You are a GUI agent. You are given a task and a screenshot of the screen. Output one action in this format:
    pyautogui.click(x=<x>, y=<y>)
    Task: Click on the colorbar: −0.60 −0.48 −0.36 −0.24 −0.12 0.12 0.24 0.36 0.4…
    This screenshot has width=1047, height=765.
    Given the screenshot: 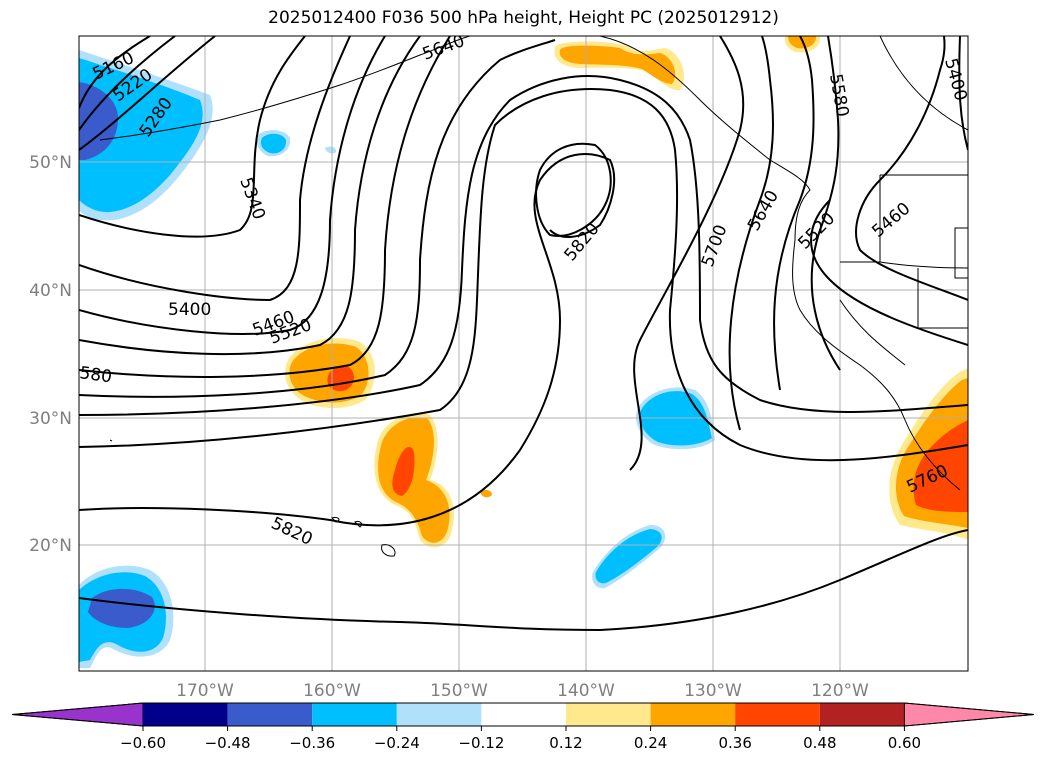 What is the action you would take?
    pyautogui.click(x=523, y=727)
    